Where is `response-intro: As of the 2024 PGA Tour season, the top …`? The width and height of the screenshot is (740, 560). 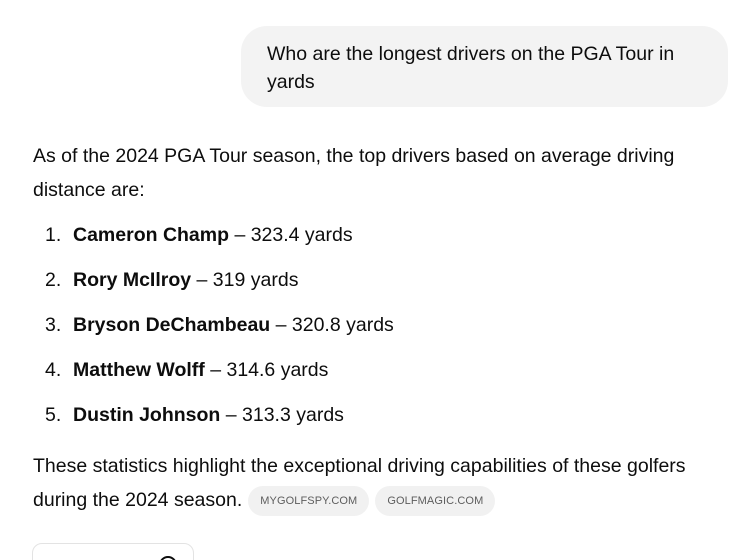
response-intro: As of the 2024 PGA Tour season, the top … is located at coordinates (354, 173).